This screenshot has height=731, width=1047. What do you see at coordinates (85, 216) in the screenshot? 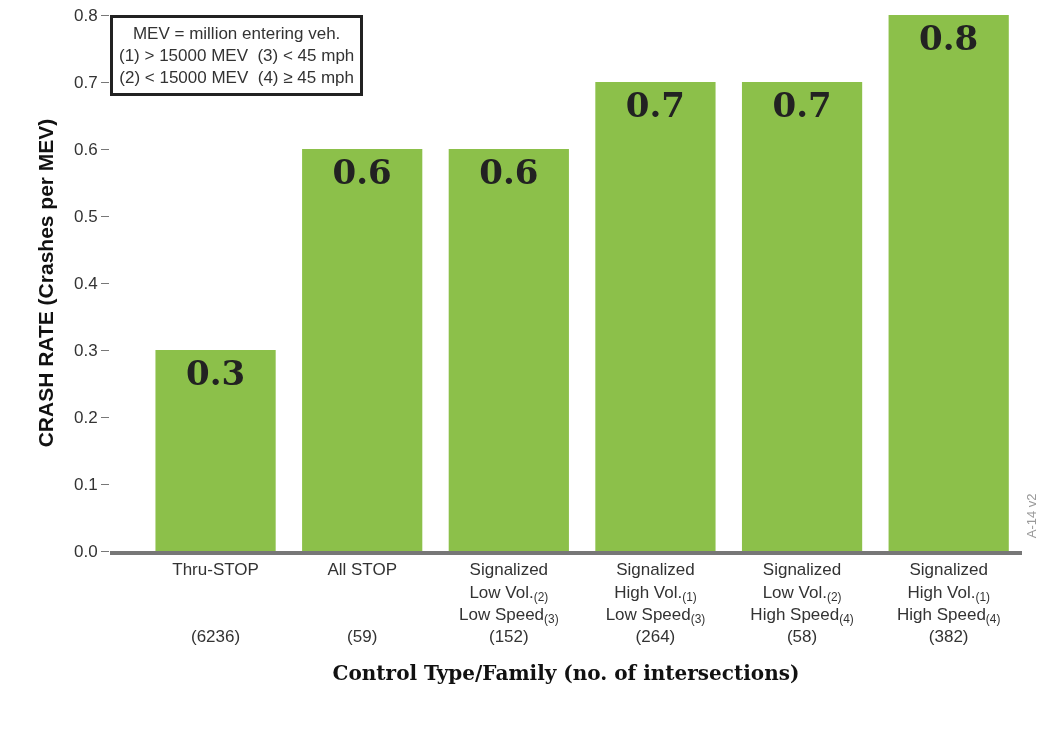
I see `y-tick-label: 0.5` at bounding box center [85, 216].